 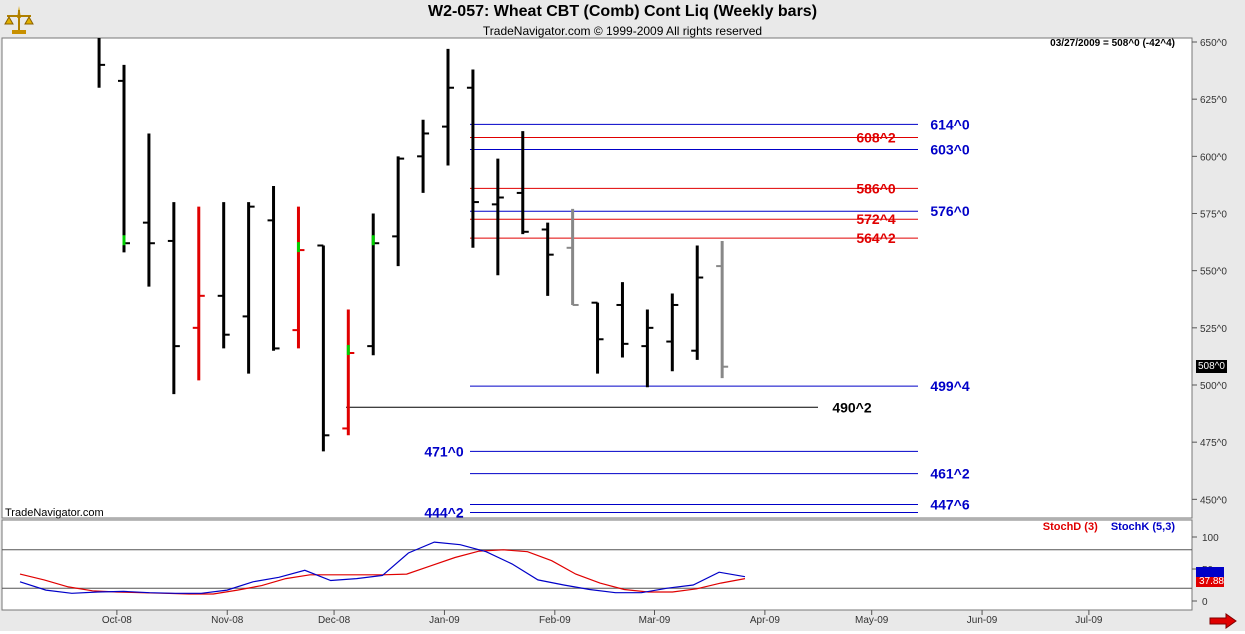 What do you see at coordinates (1213, 100) in the screenshot?
I see `y-tick-label: 625^0` at bounding box center [1213, 100].